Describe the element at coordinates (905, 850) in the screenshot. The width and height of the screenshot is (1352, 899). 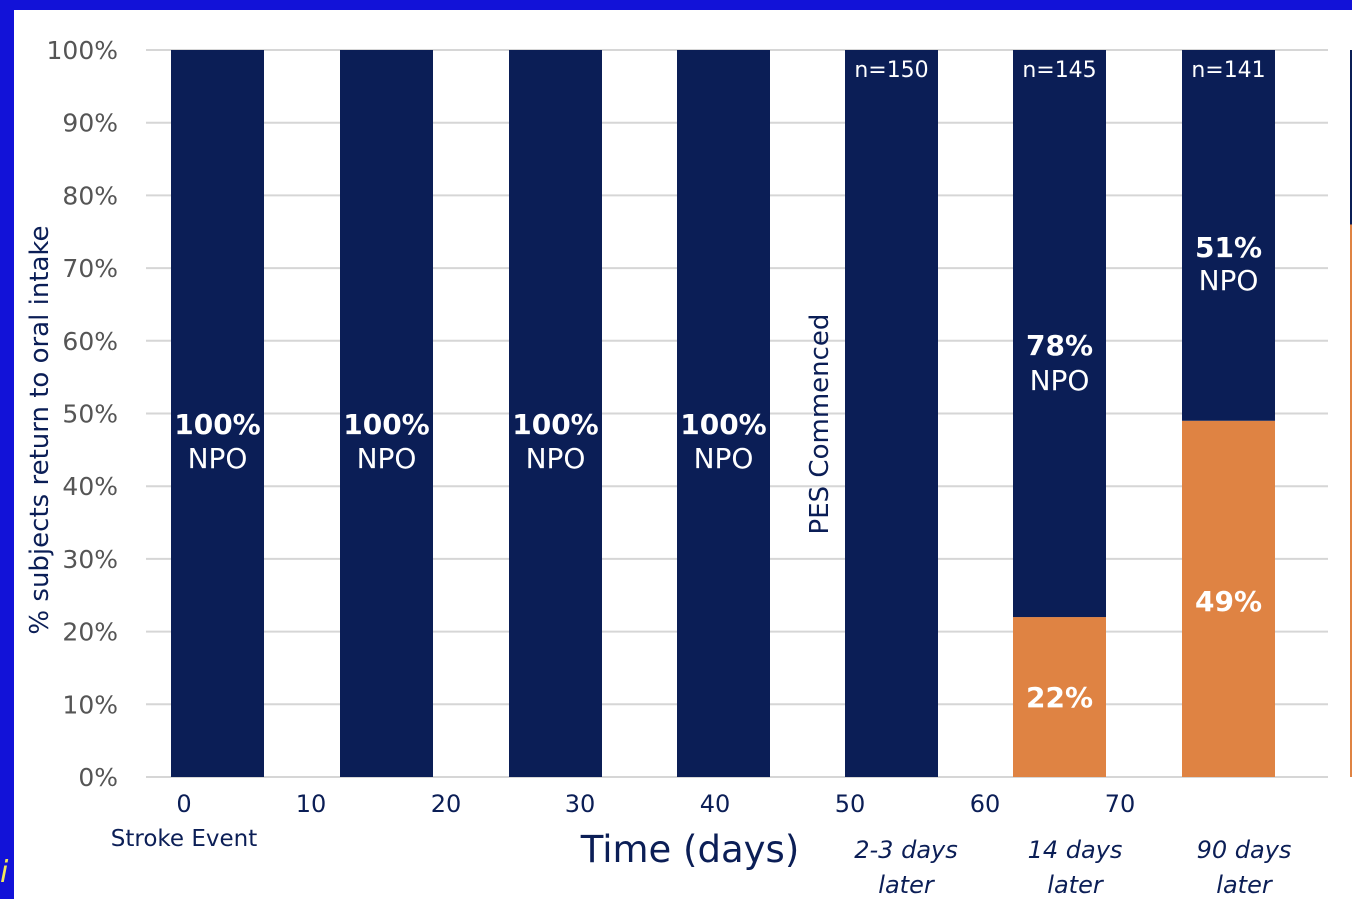
I see `period-label-line1: 2-3 days` at that location.